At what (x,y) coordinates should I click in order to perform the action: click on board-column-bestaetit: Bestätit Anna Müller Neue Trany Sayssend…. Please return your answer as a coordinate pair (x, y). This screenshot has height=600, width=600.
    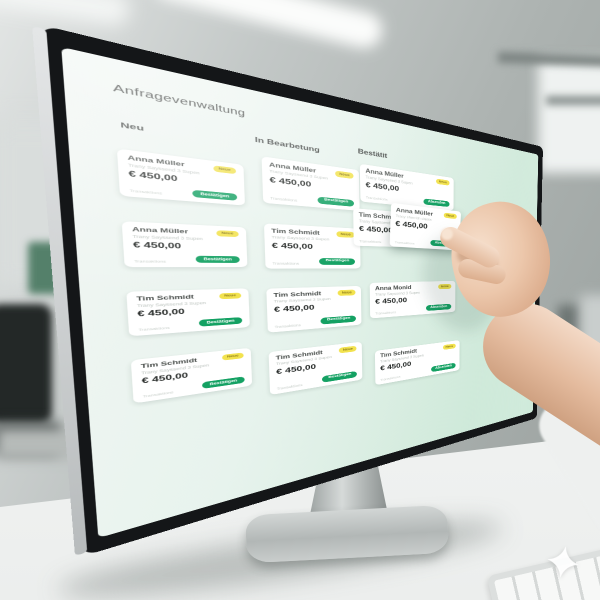
    Looking at the image, I should click on (416, 270).